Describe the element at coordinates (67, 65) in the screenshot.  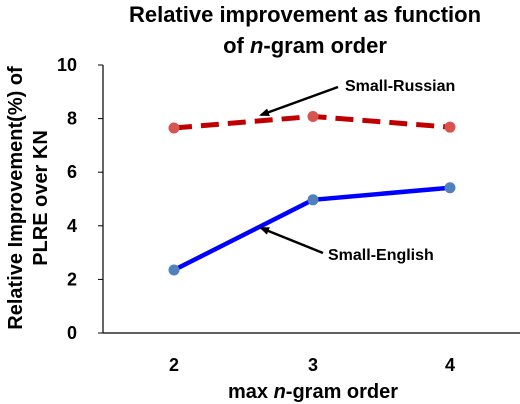
I see `y-tick-label: 10` at that location.